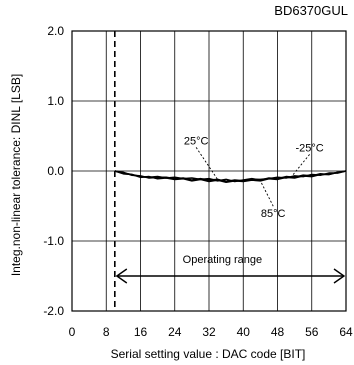 The image size is (354, 365). I want to click on x-tick-label: 40, so click(244, 332).